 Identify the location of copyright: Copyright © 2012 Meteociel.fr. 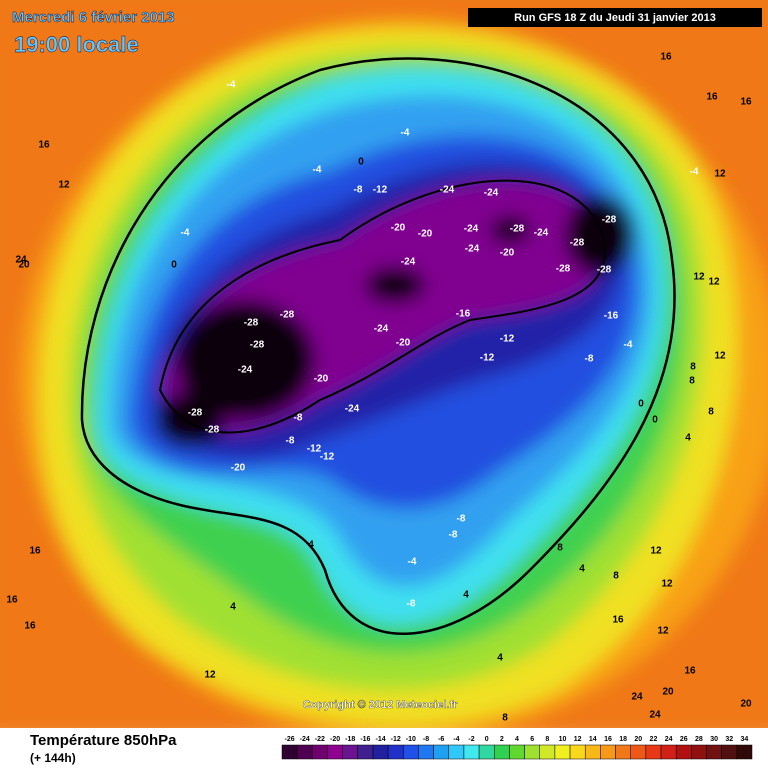
(381, 705).